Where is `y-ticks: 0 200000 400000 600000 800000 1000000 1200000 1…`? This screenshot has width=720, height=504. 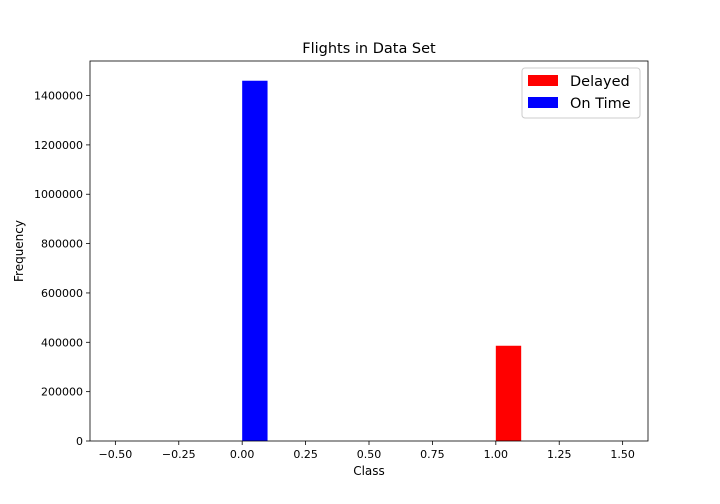
y-ticks: 0 200000 400000 600000 800000 1000000 1200000 1… is located at coordinates (62, 269).